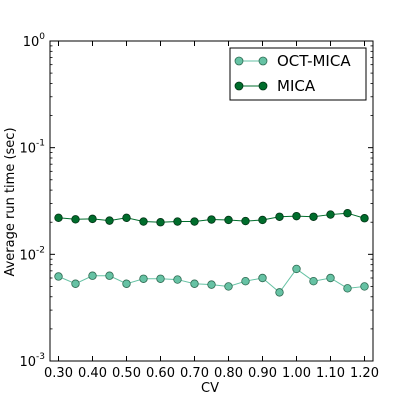 Image resolution: width=415 pixels, height=415 pixels. Describe the element at coordinates (32, 254) in the screenshot. I see `y-tick-label: 10⁻²` at that location.